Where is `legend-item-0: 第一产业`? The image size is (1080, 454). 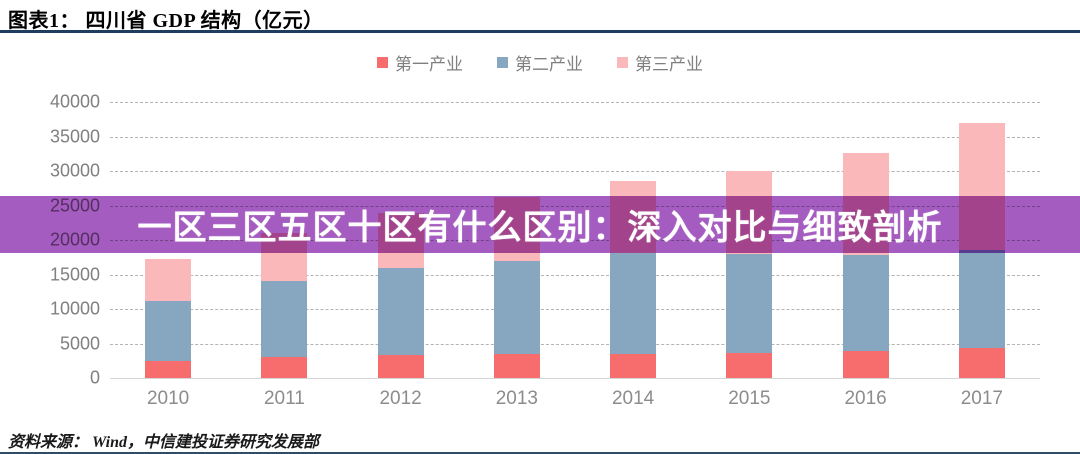 legend-item-0: 第一产业 is located at coordinates (420, 62).